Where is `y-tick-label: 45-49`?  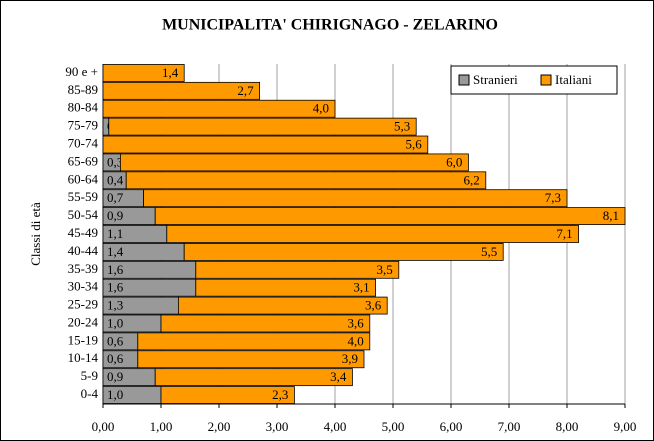 y-tick-label: 45-49 is located at coordinates (83, 232).